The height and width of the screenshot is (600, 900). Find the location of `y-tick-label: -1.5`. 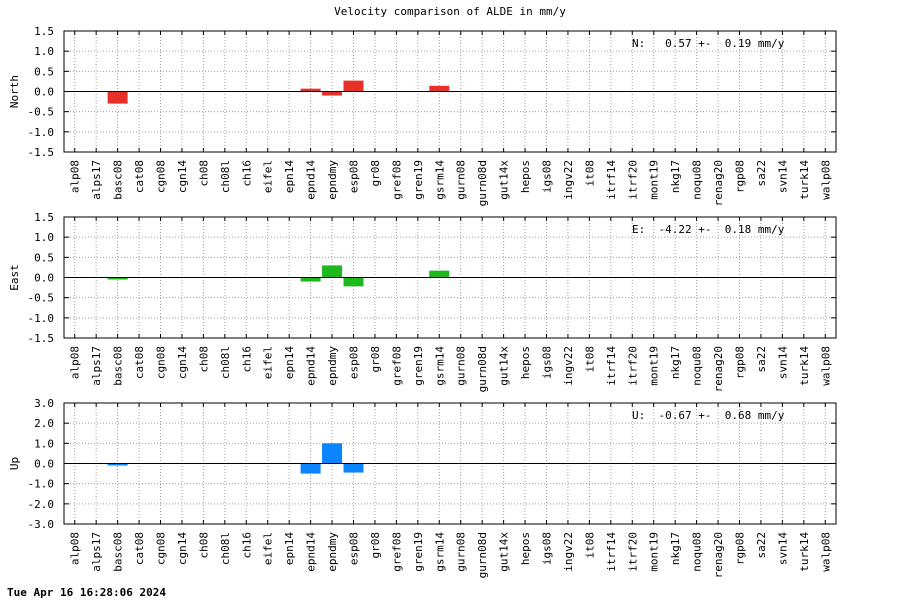

y-tick-label: -1.5 is located at coordinates (41, 152).